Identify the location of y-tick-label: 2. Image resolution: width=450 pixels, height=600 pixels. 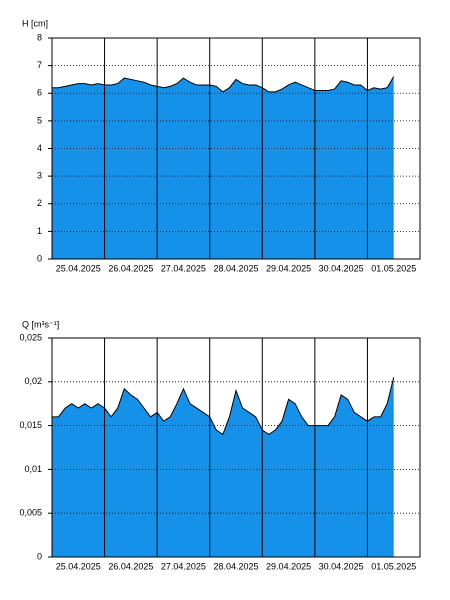
(39, 203).